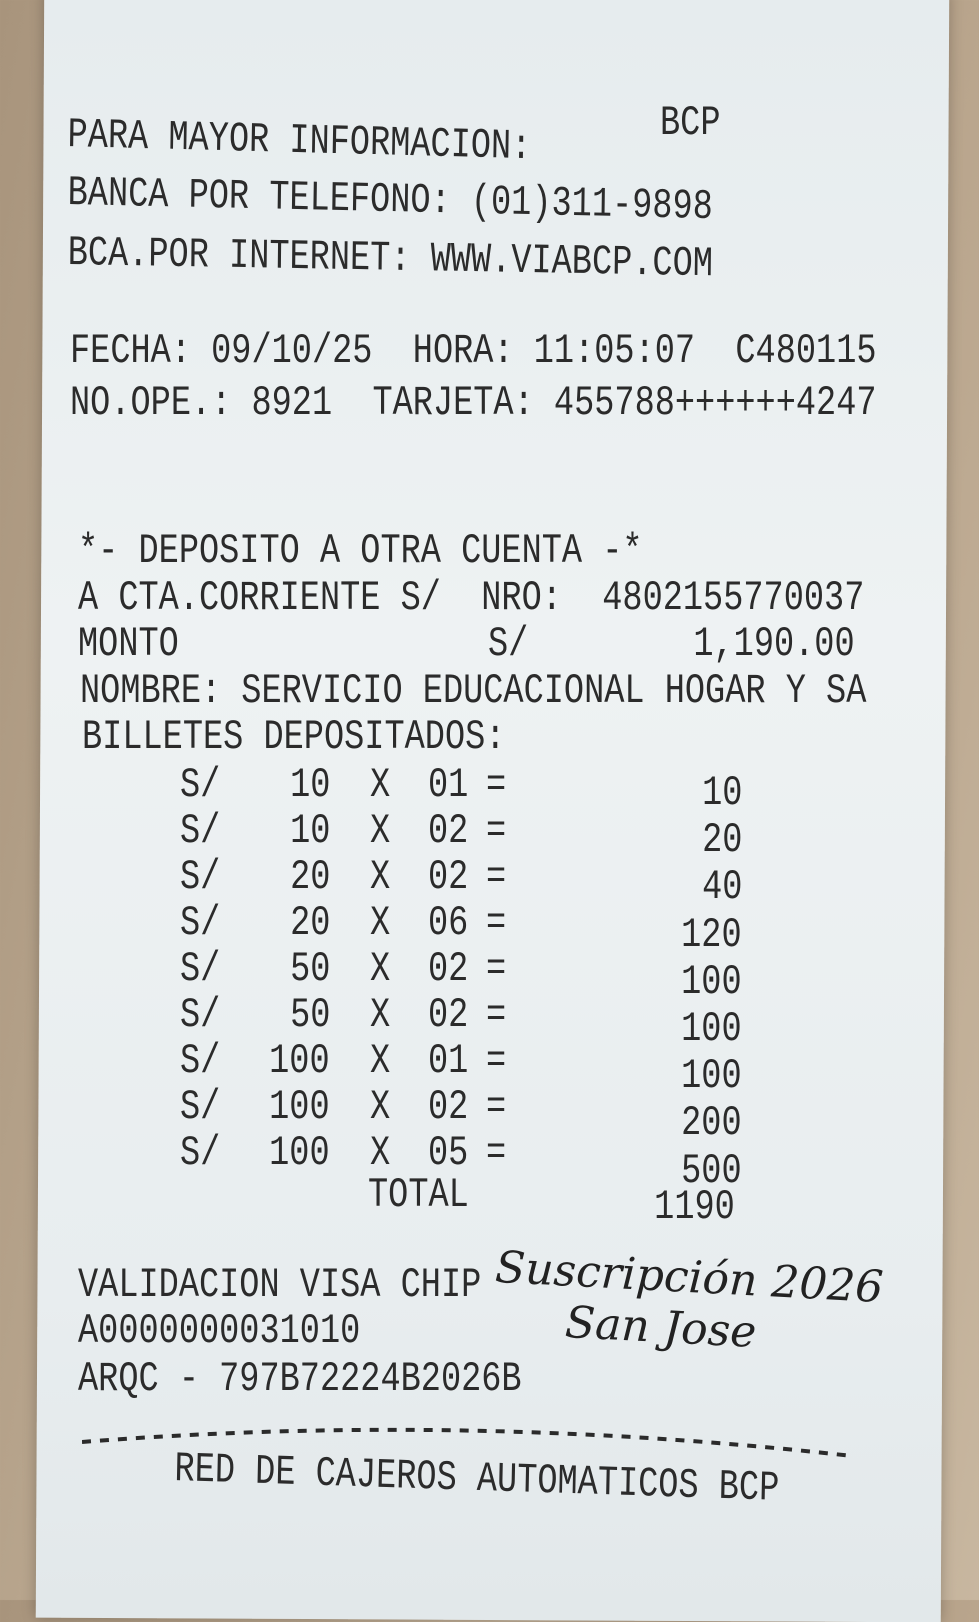 The height and width of the screenshot is (1622, 979). Describe the element at coordinates (694, 1207) in the screenshot. I see `total-value: 1190` at that location.